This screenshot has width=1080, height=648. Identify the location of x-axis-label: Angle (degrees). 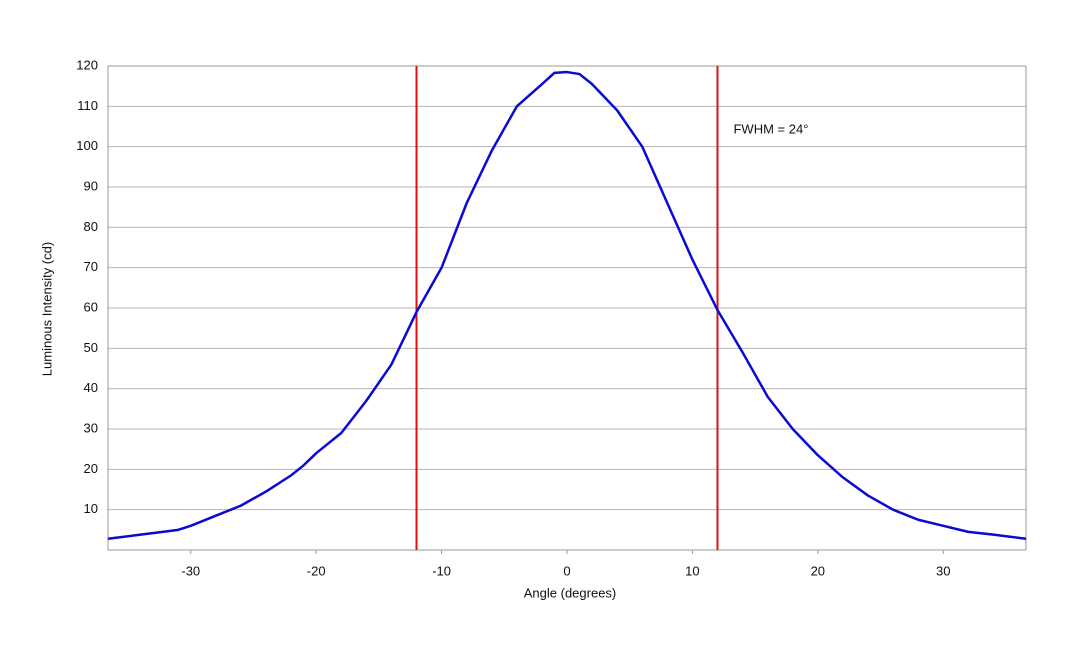
(570, 592).